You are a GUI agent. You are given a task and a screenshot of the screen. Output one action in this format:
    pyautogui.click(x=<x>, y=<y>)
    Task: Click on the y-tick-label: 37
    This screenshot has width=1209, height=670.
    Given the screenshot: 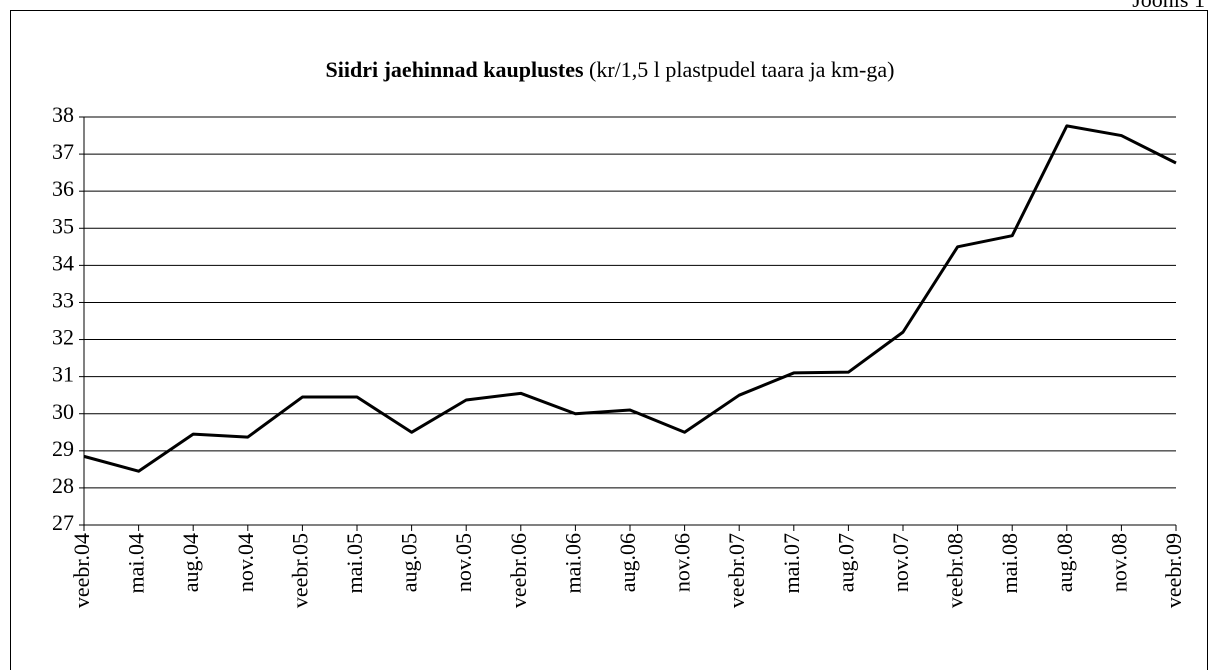 What is the action you would take?
    pyautogui.click(x=63, y=151)
    